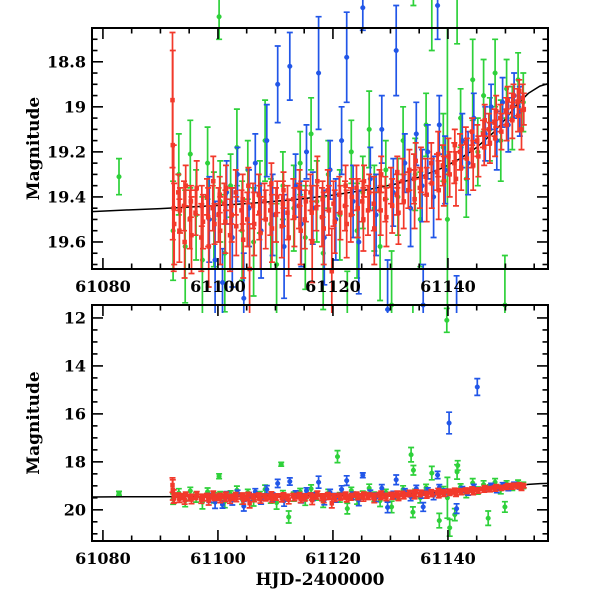 The width and height of the screenshot is (600, 600). I want to click on y-axis-label-bottom: Magnitude, so click(34, 423).